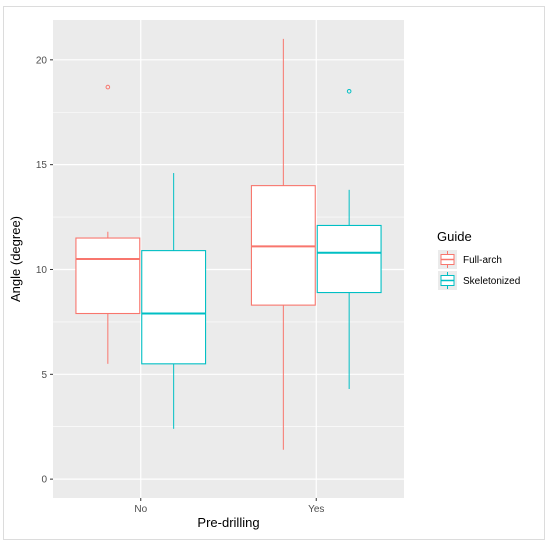 This screenshot has height=548, width=550. What do you see at coordinates (42, 60) in the screenshot?
I see `y-tick-label: 20` at bounding box center [42, 60].